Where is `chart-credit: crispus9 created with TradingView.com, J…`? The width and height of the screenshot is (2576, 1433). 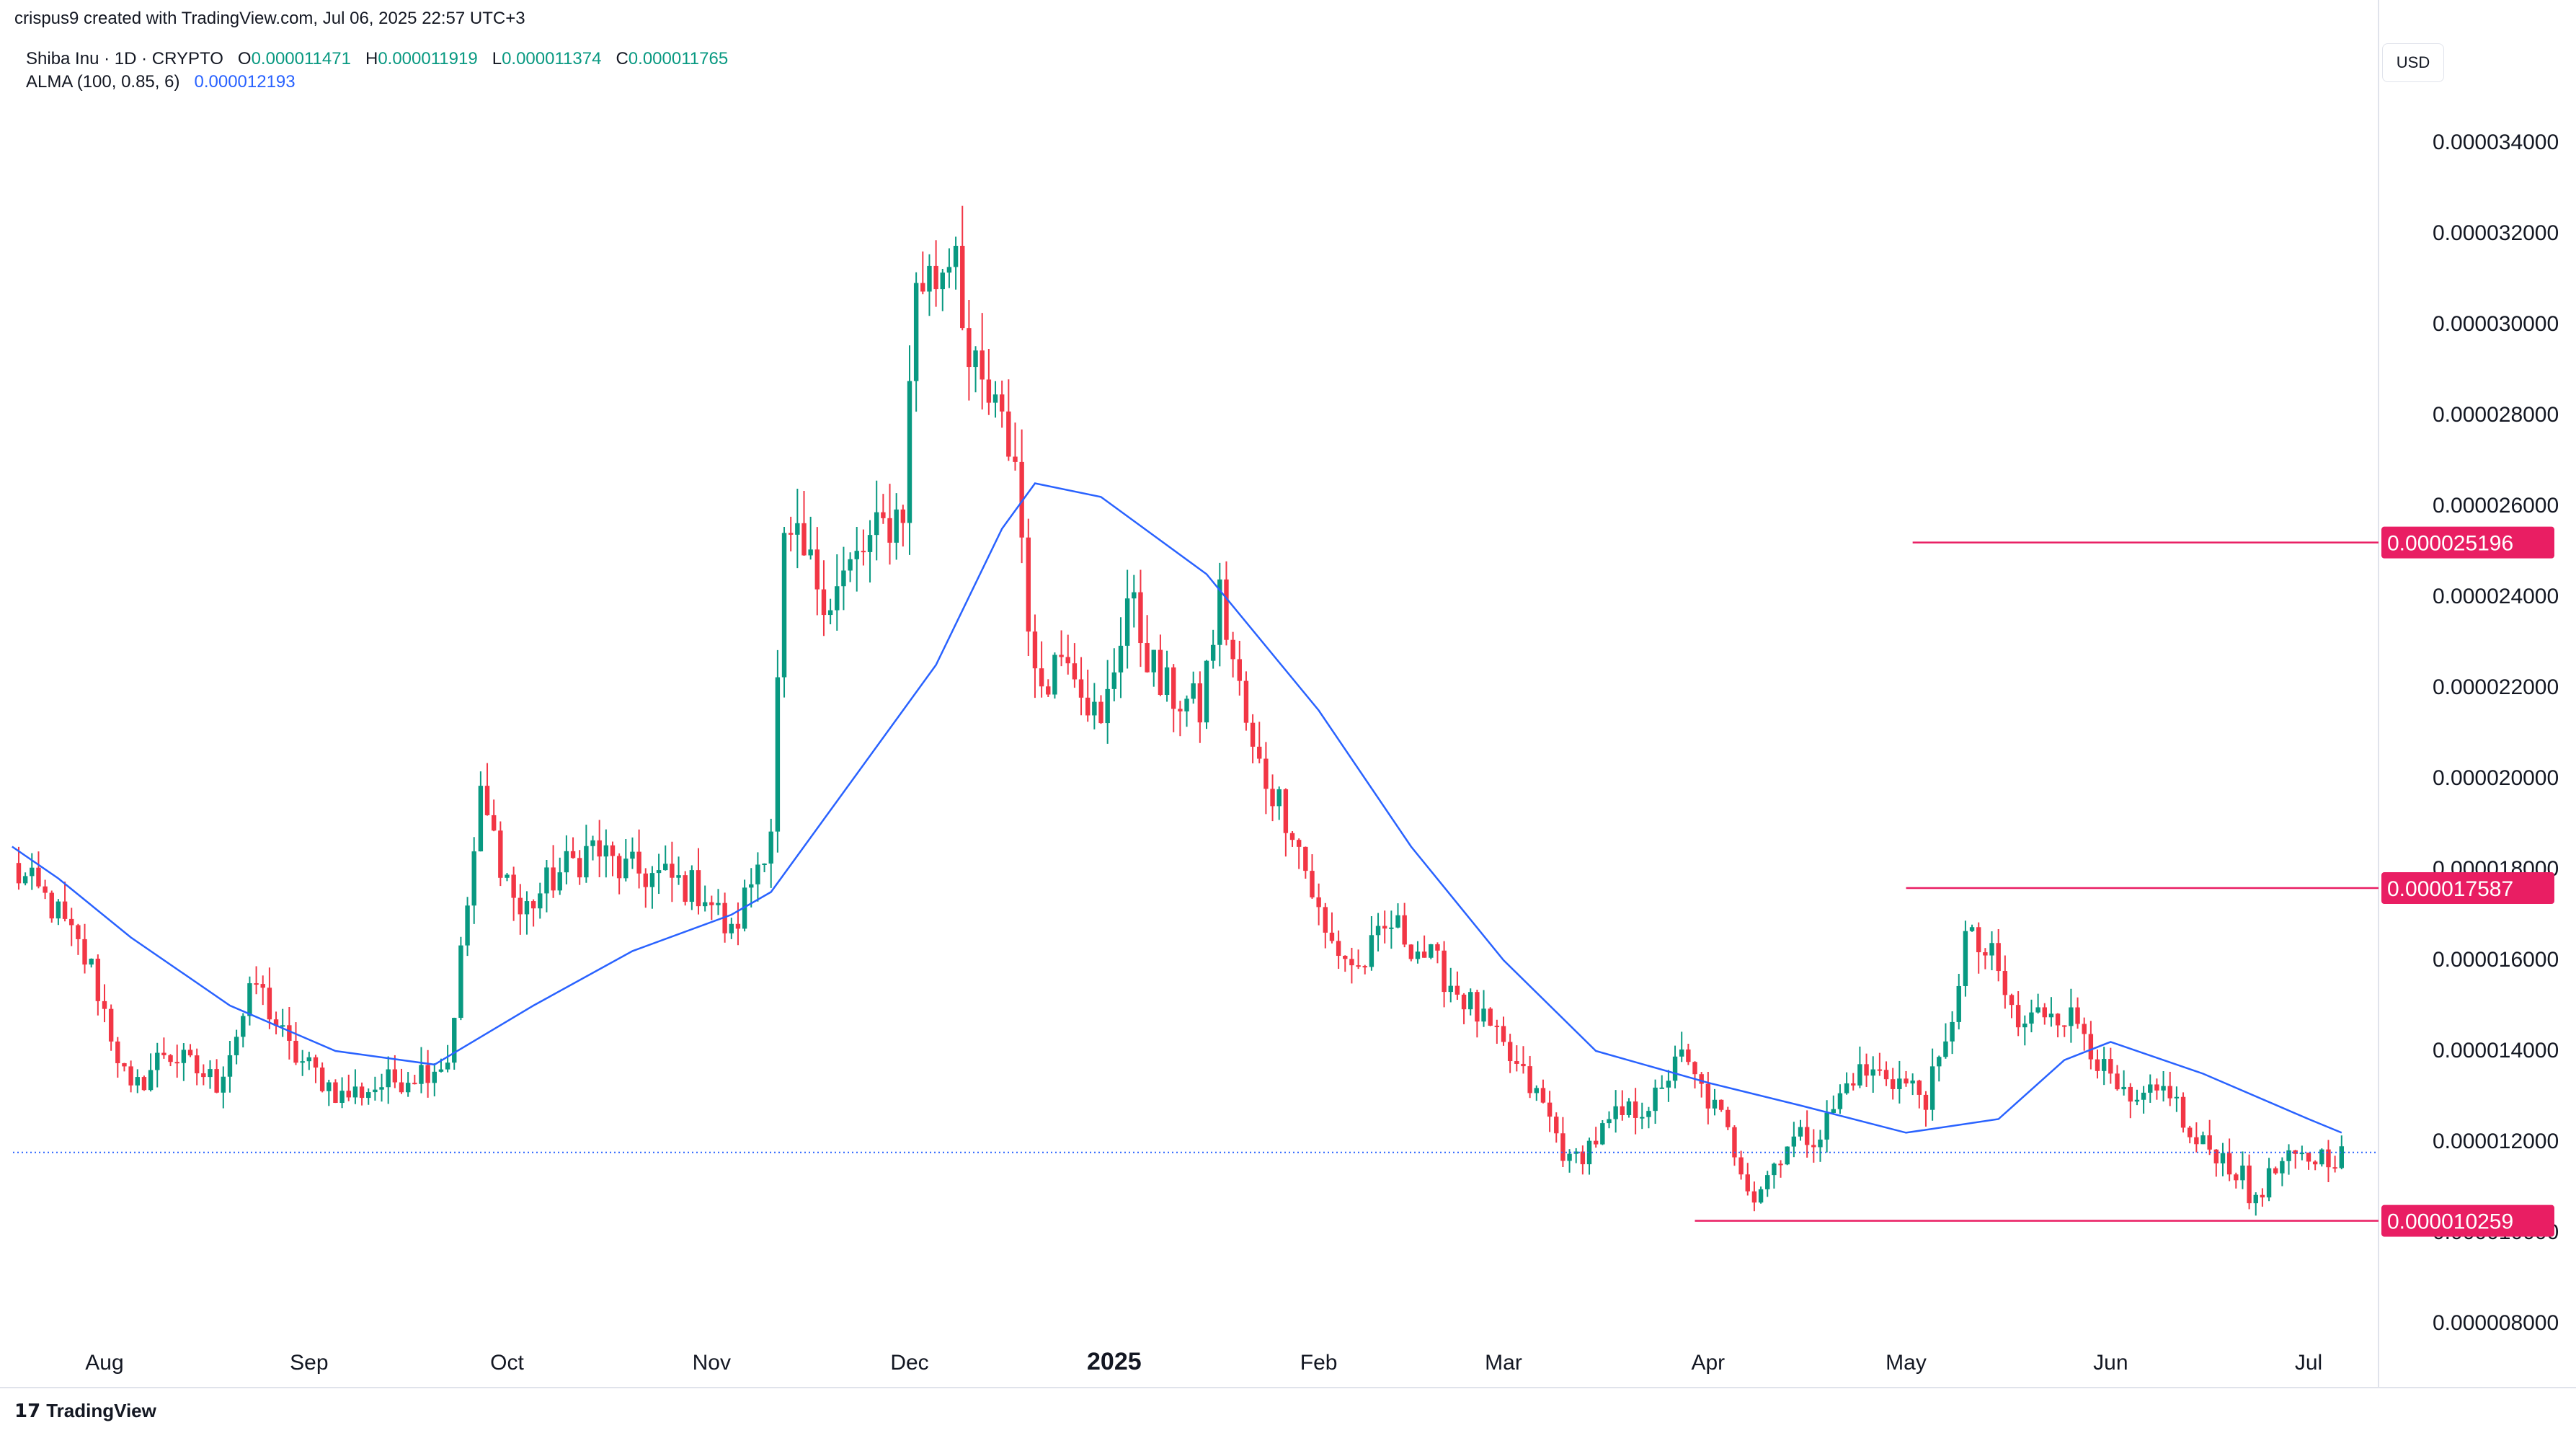
chart-credit: crispus9 created with TradingView.com, J… is located at coordinates (269, 18).